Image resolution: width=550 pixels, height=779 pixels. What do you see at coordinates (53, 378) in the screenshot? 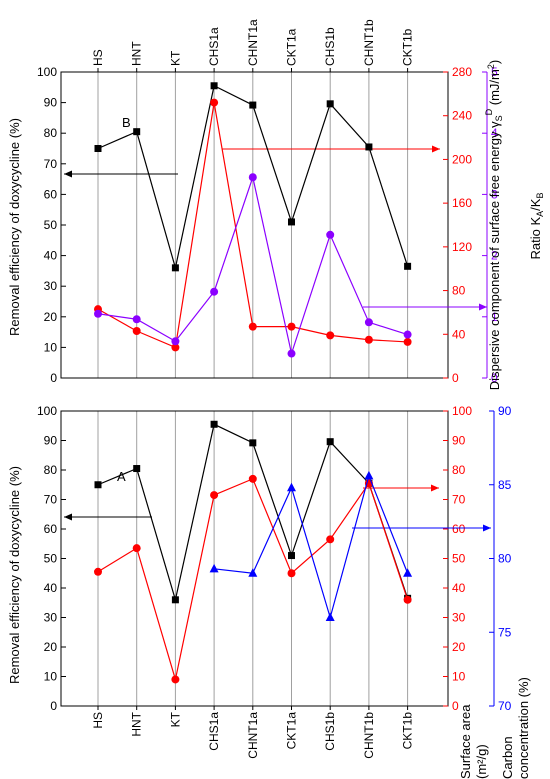
I see `panel-b-left-tick-label: 0` at bounding box center [53, 378].